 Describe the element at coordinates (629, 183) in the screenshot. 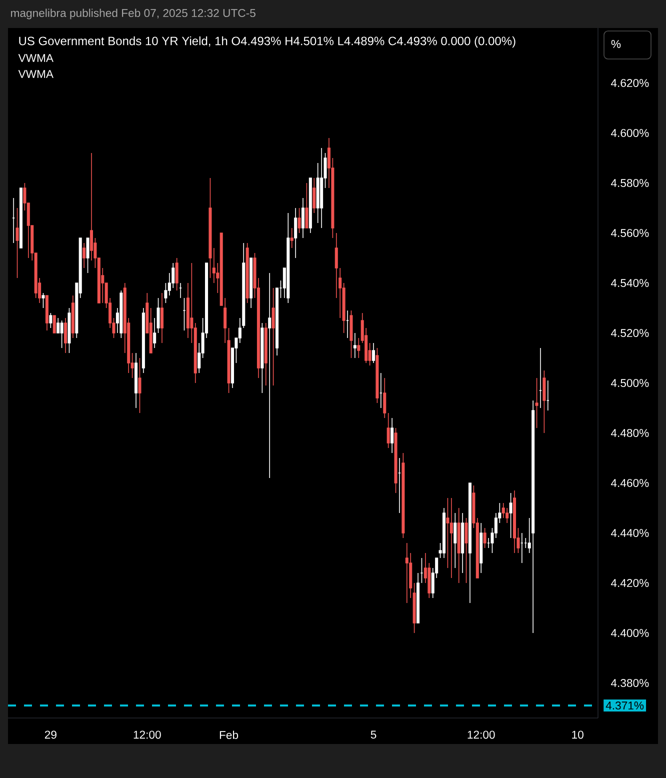

I see `y-tick-label: 4.580%` at that location.